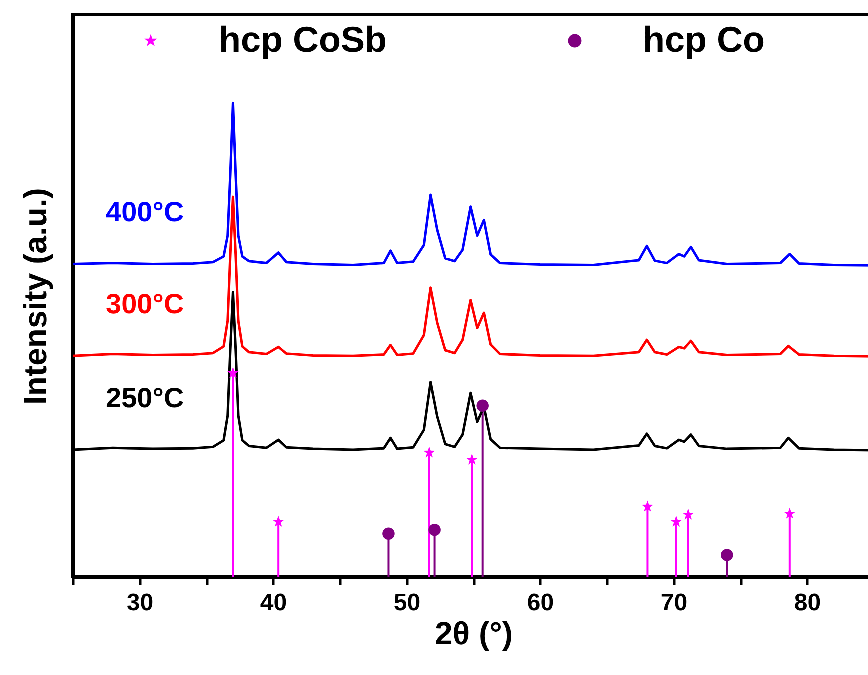 Image resolution: width=868 pixels, height=675 pixels. Describe the element at coordinates (145, 398) in the screenshot. I see `series-label: 250°C` at that location.